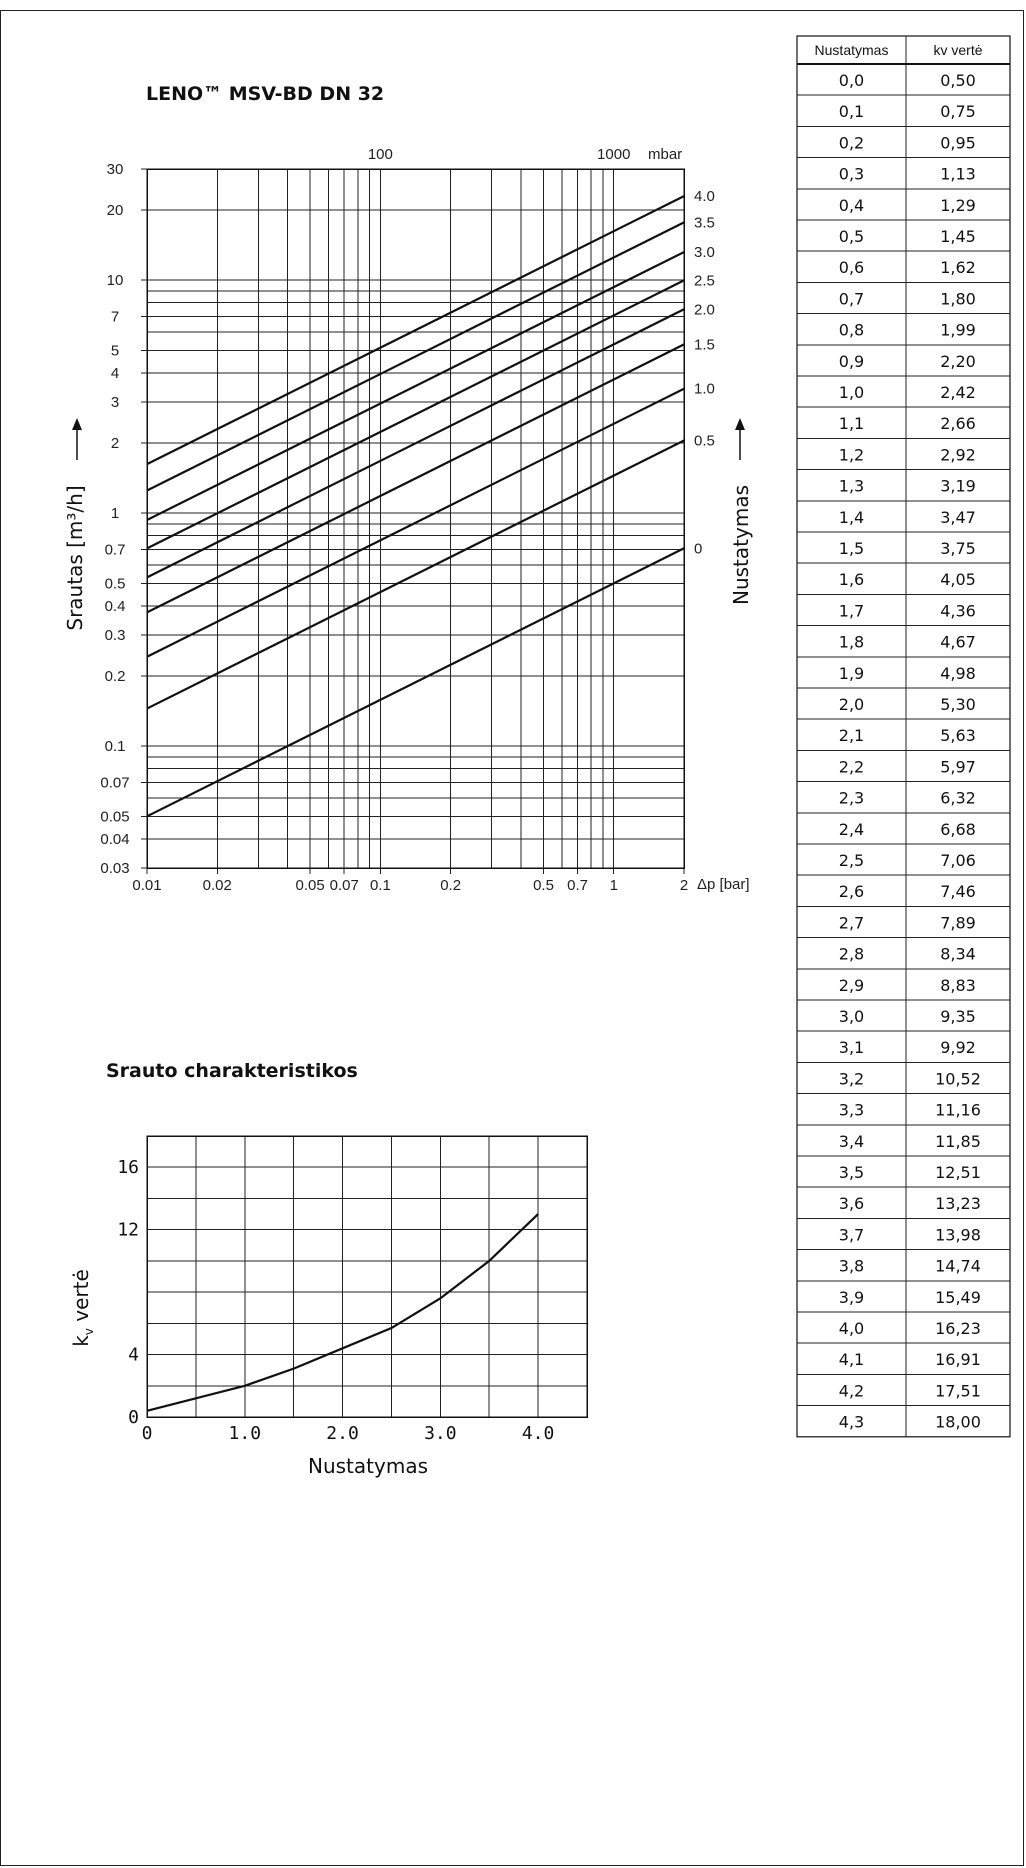  I want to click on table-cell: 9,92, so click(958, 1047).